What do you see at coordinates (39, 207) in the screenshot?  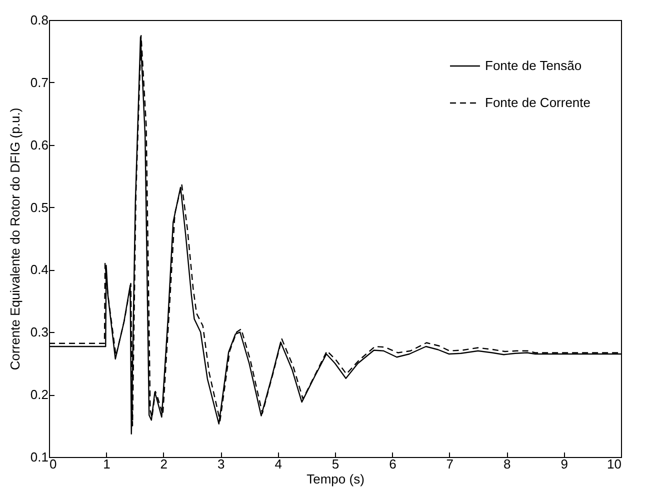 I see `y-tick-label: 0.5` at bounding box center [39, 207].